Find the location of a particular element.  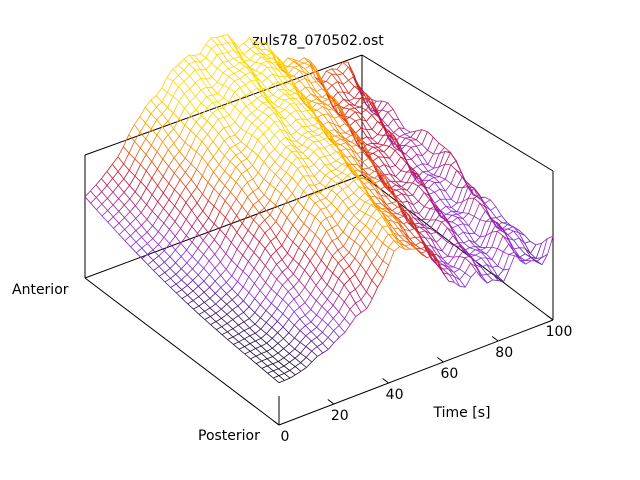

x-axis-tick is located at coordinates (495, 339).